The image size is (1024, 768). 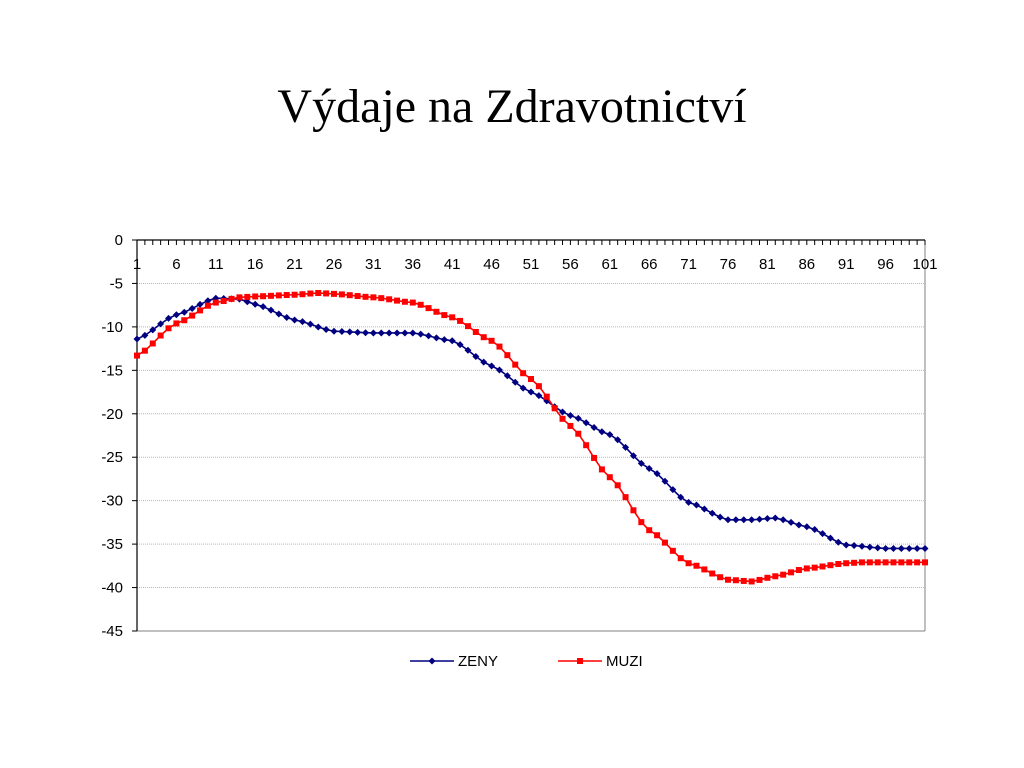 What do you see at coordinates (373, 264) in the screenshot?
I see `x-tick-label: 31` at bounding box center [373, 264].